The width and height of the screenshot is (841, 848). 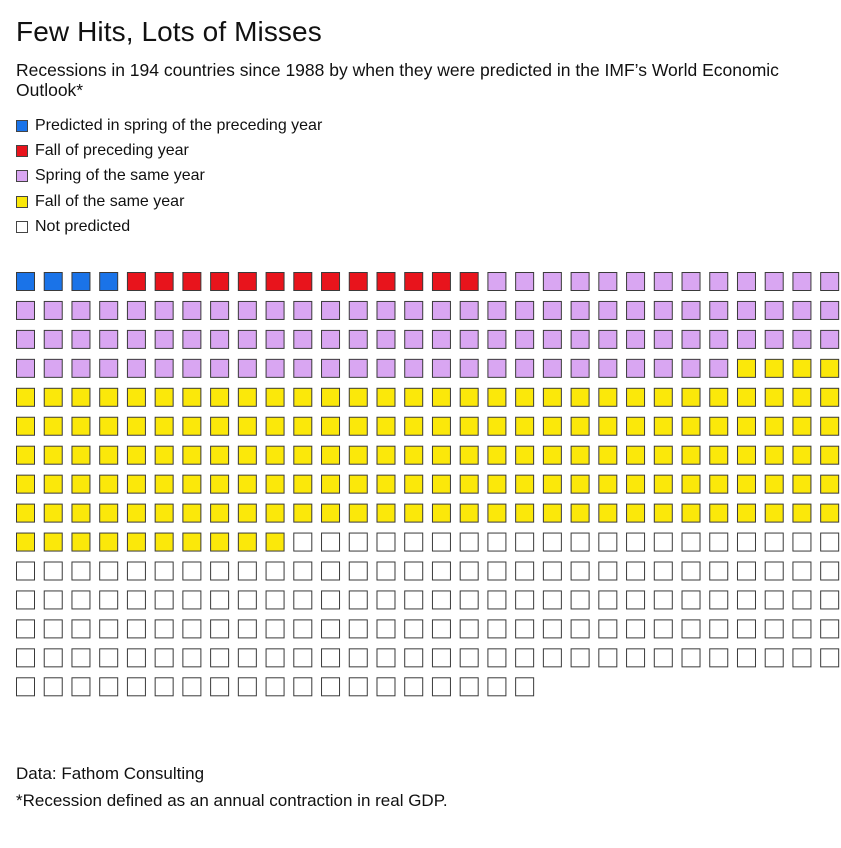 I want to click on legend-label: Not predicted, so click(x=83, y=226).